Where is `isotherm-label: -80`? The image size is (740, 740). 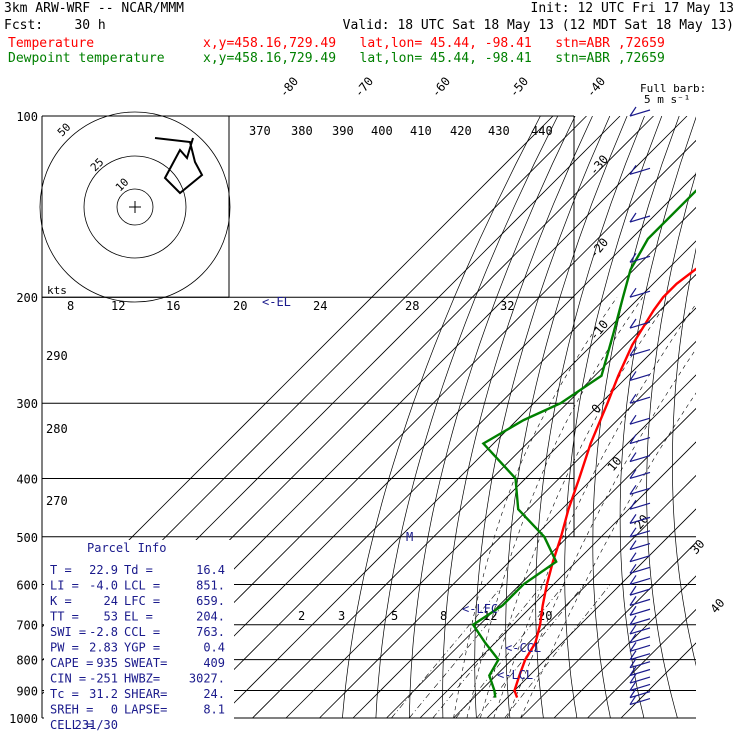 isotherm-label: -80 is located at coordinates (289, 87).